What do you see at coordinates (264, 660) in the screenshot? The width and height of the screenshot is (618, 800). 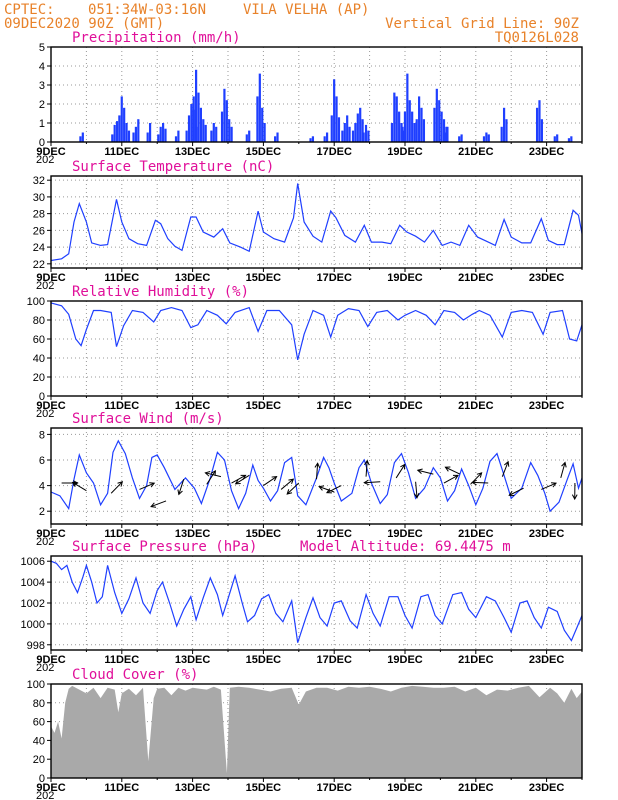 I see `pressure-xtick-label: 15DEC` at bounding box center [264, 660].